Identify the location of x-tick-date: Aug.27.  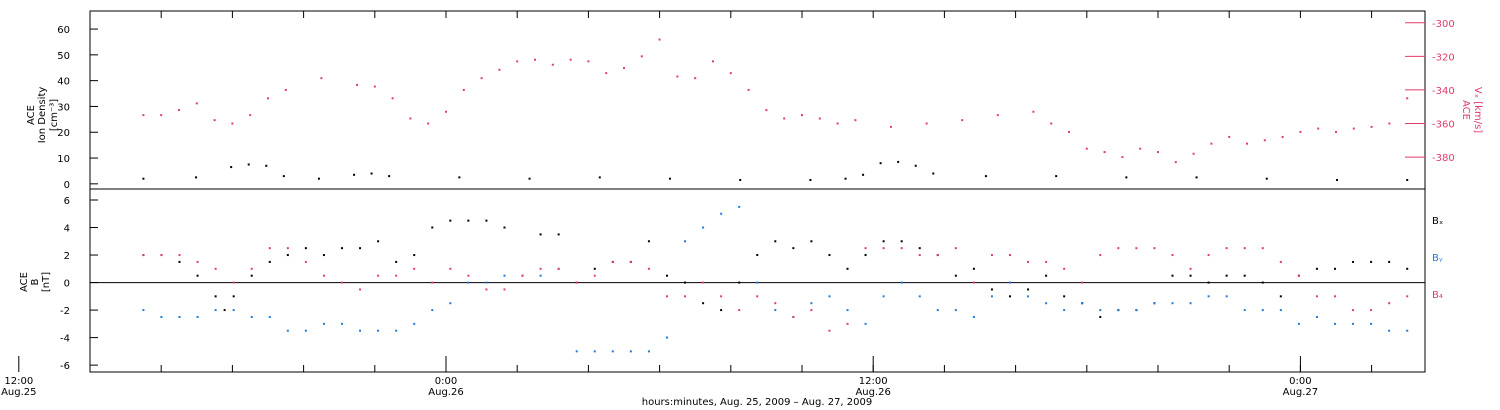
(1300, 392).